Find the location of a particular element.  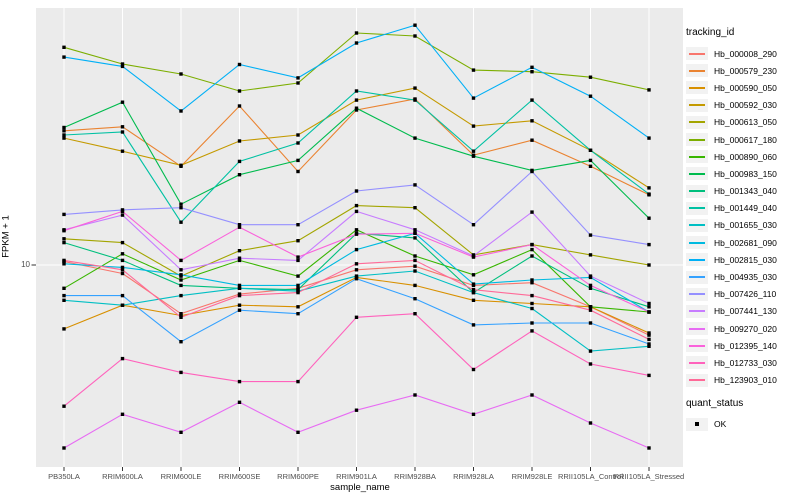

legend-label: Hb_009270_020 is located at coordinates (745, 328).